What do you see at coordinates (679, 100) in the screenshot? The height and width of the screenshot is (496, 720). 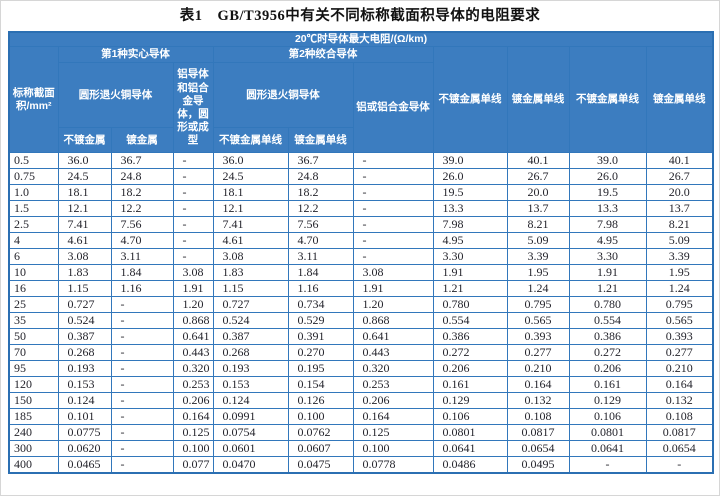 I see `header-col11-plated-wire: 镀金属单线` at bounding box center [679, 100].